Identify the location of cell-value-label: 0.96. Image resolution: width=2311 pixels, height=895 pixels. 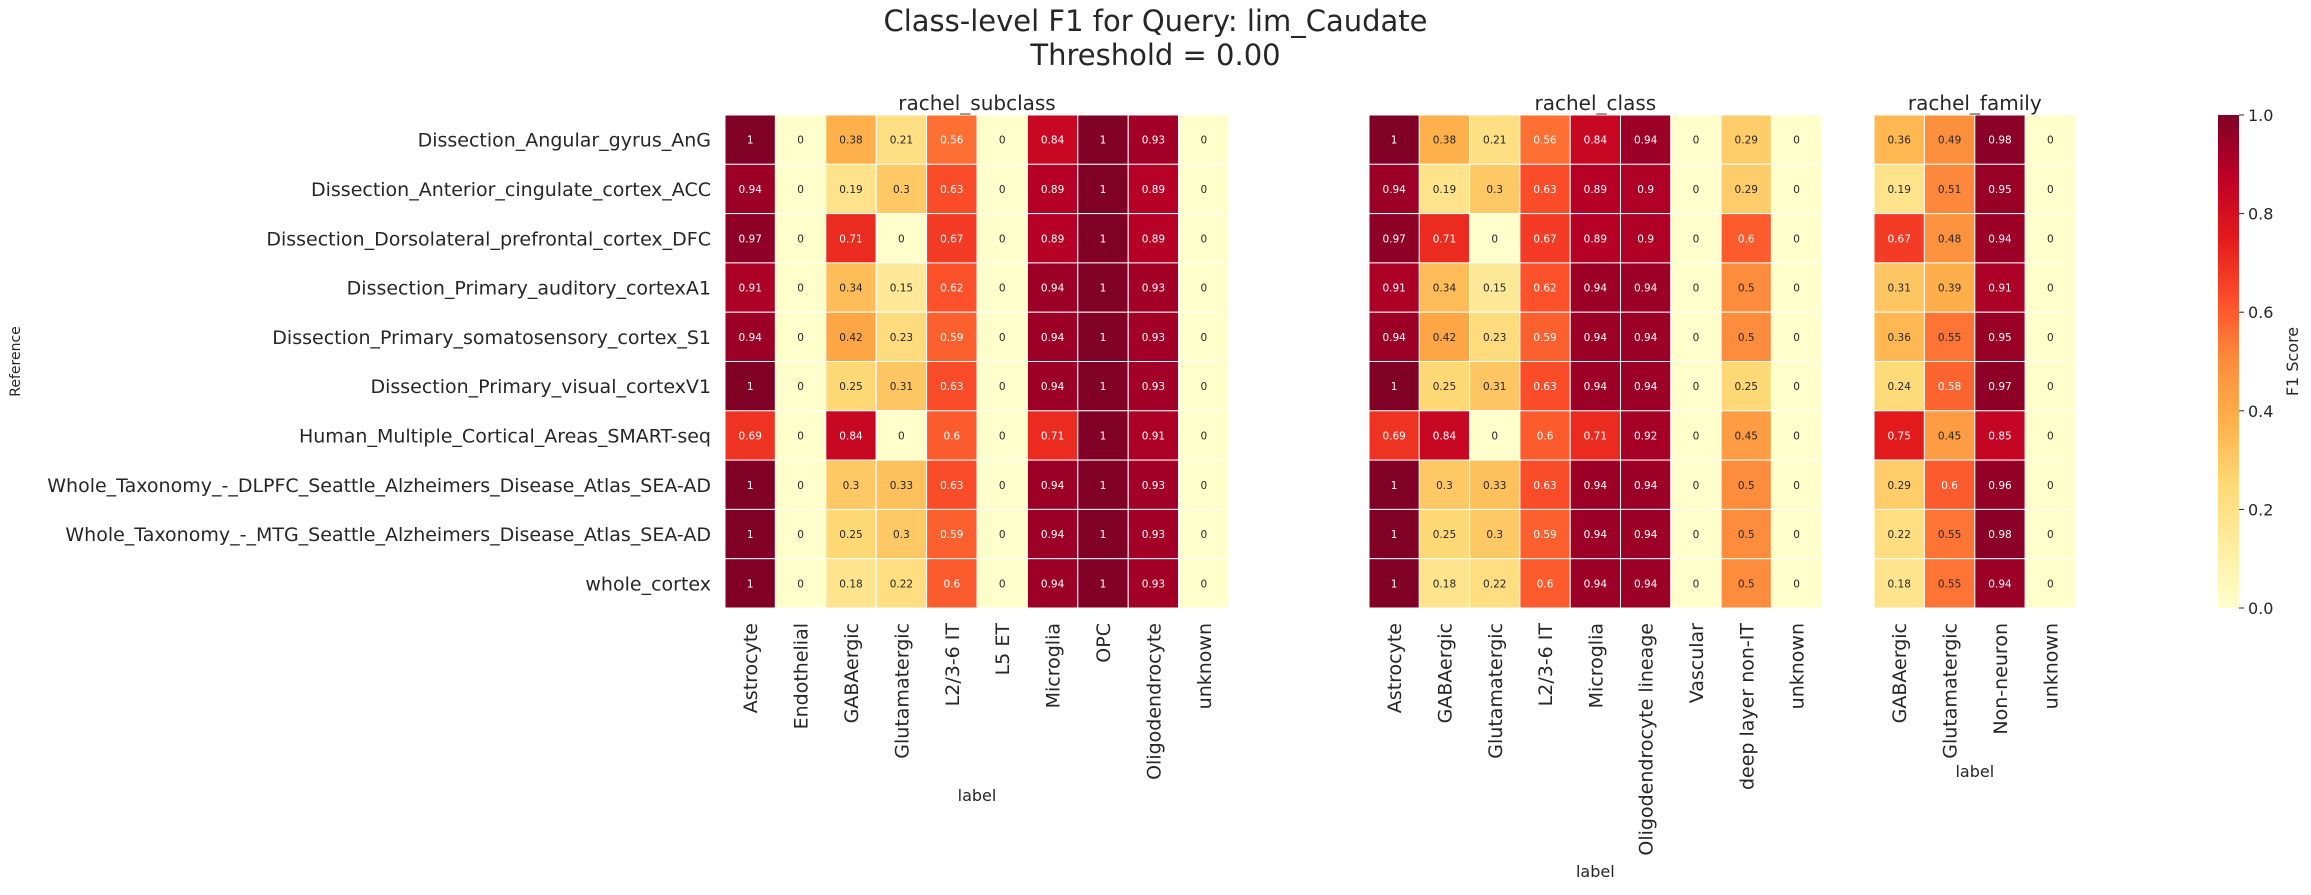
(2000, 486).